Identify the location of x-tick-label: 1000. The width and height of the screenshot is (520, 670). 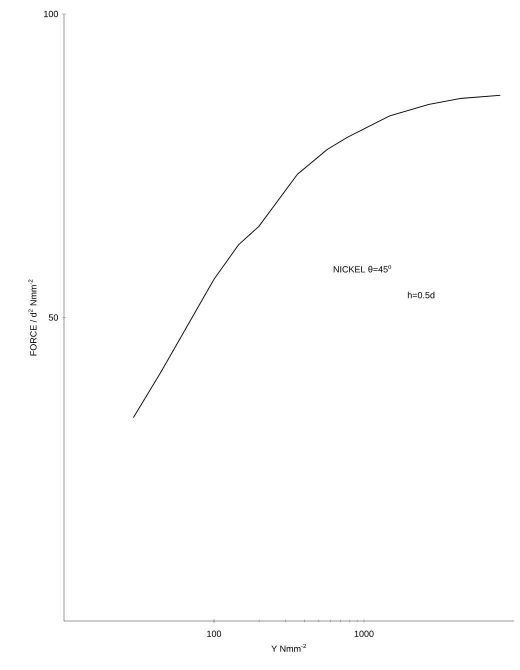
(364, 633).